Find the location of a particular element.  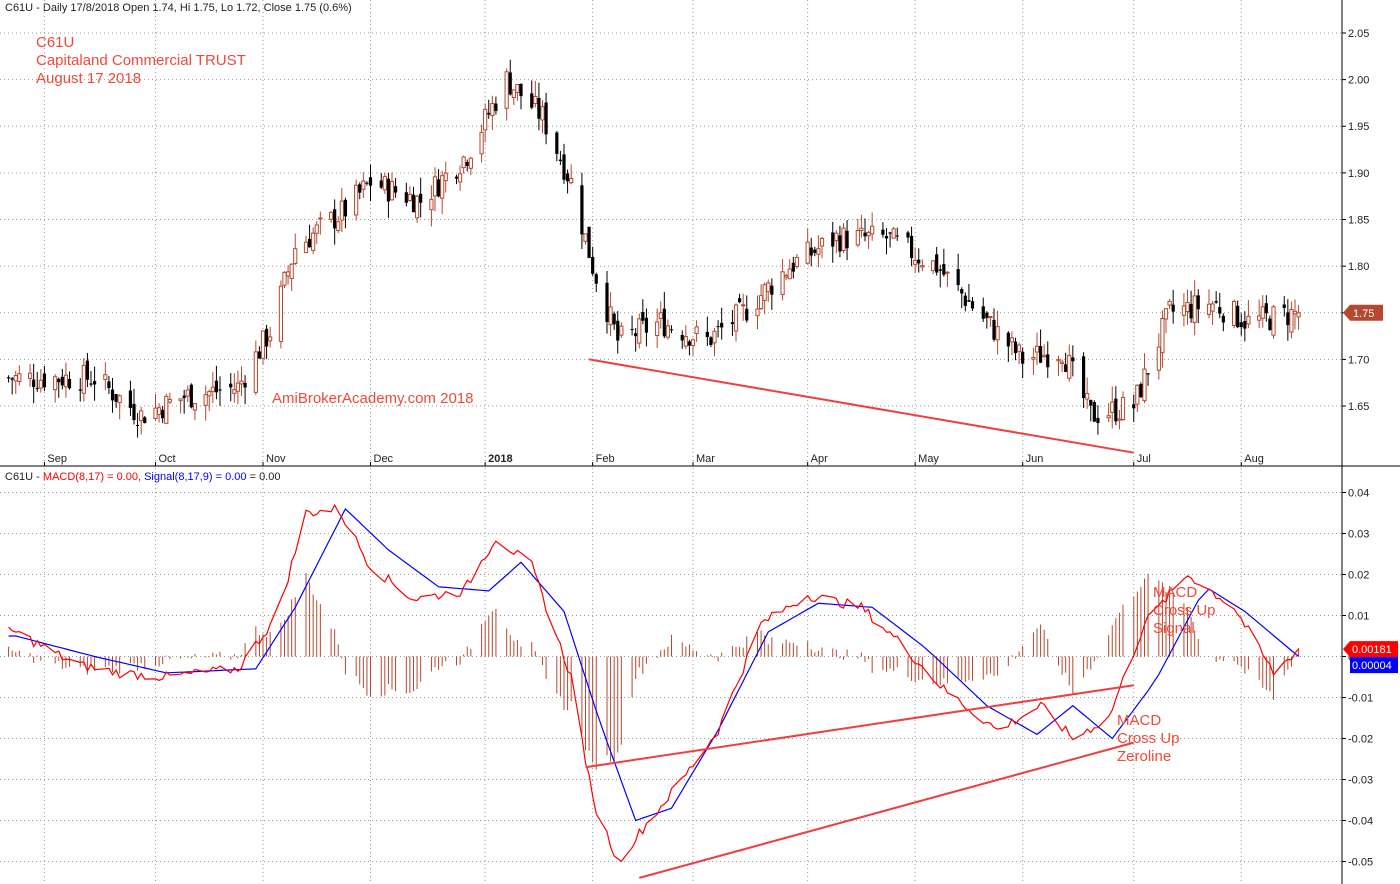

macd-tick-label: 0.03 is located at coordinates (1358, 535).